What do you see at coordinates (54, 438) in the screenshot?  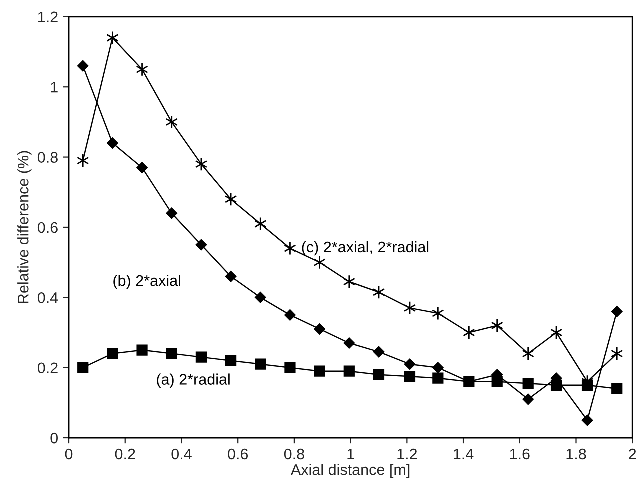 I see `y-tick-label: 0` at bounding box center [54, 438].